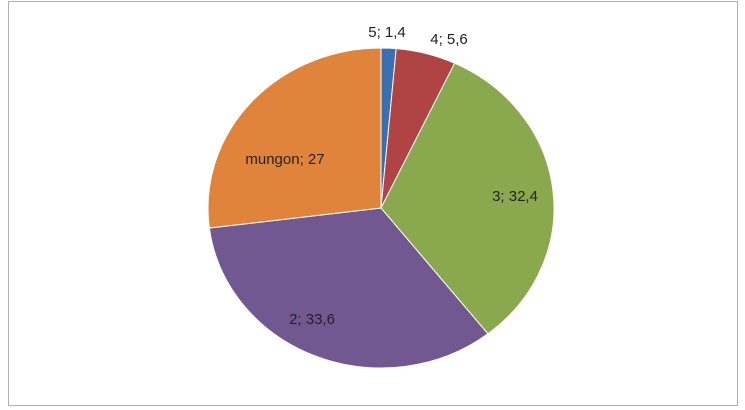 The image size is (745, 410). I want to click on data-label: mungon; 27, so click(284, 159).